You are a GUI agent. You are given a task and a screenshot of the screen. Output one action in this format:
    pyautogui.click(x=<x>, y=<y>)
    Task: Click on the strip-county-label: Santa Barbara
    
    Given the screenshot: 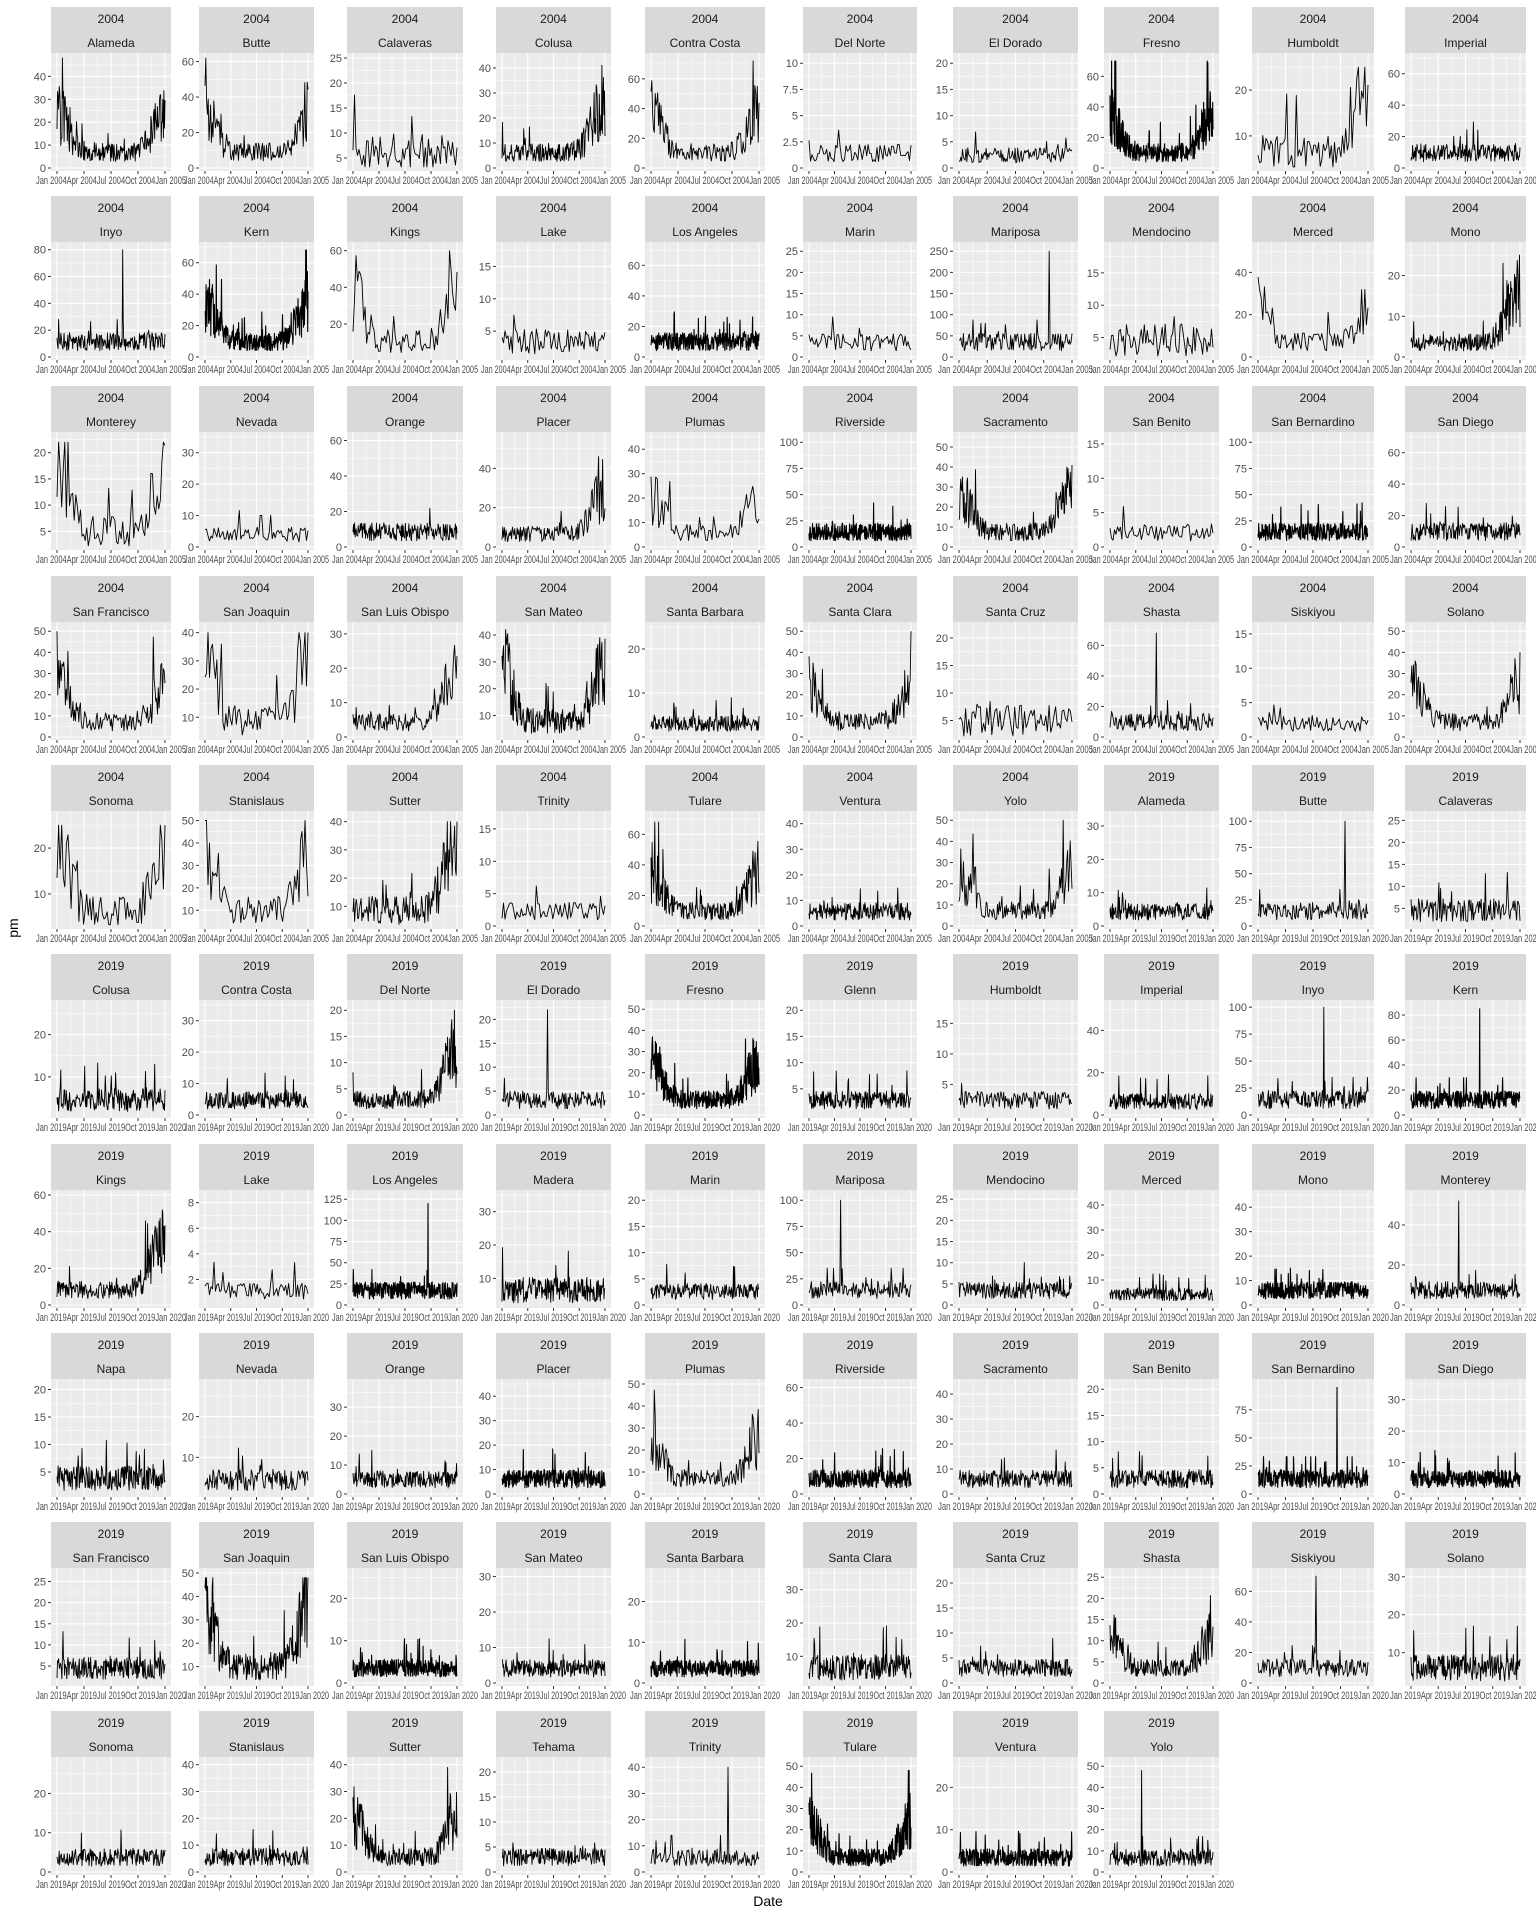 What is the action you would take?
    pyautogui.click(x=705, y=612)
    